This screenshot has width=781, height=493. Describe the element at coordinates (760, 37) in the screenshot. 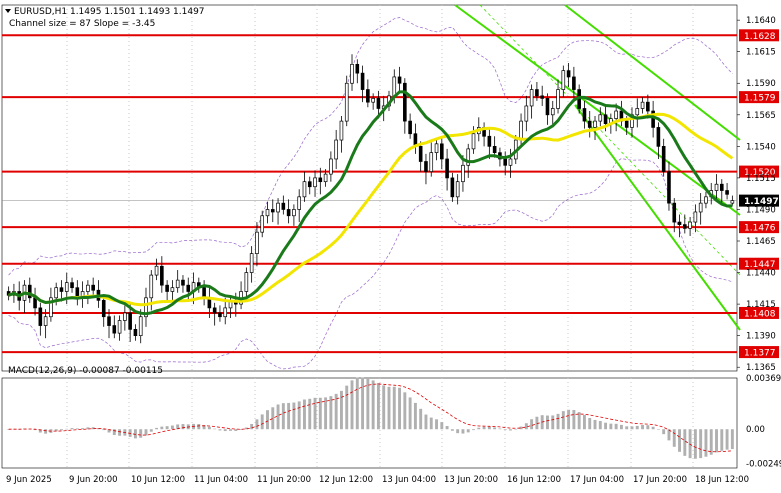

I see `level-label: 1.1628` at that location.